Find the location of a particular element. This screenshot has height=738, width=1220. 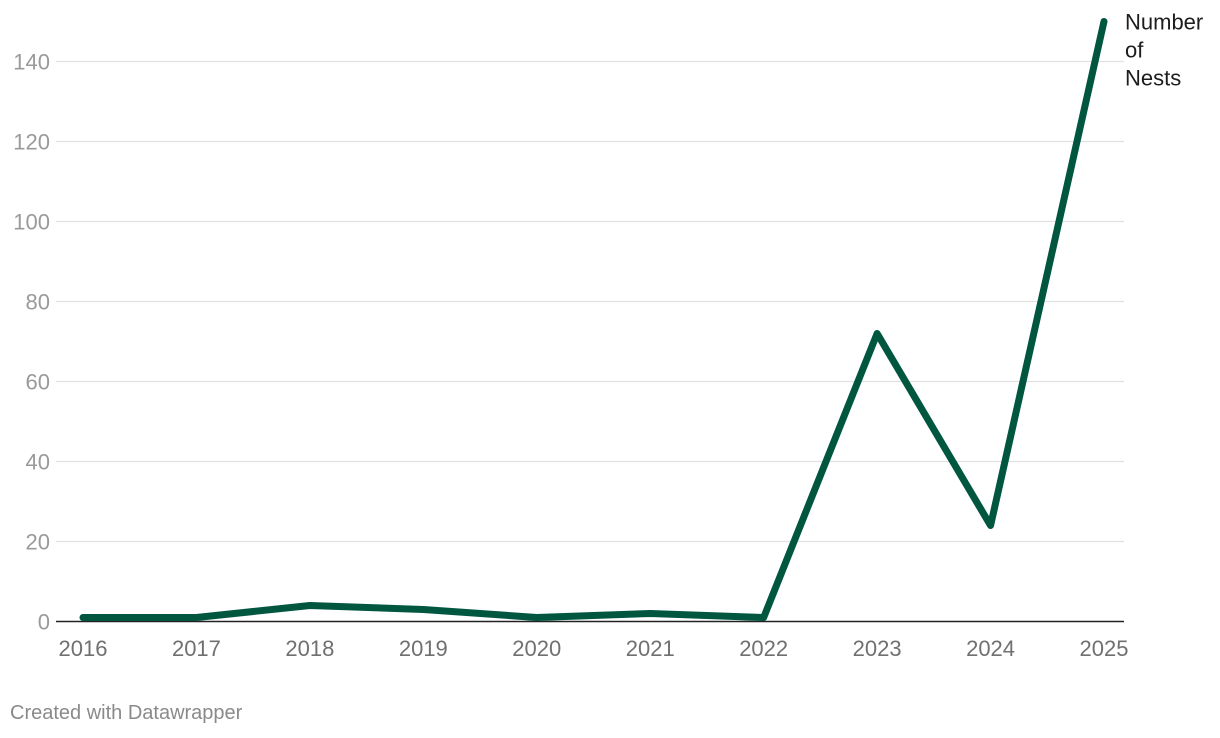

y-tick-label: 0 is located at coordinates (44, 622).